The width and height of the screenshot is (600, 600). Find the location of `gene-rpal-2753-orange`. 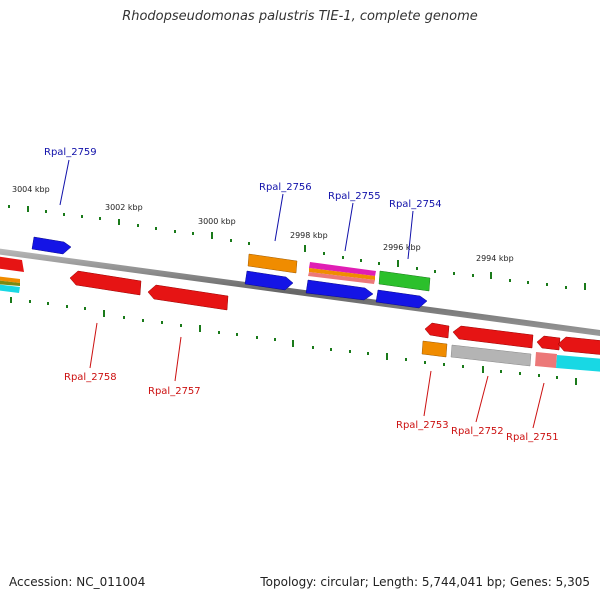

gene-rpal-2753-orange is located at coordinates (434, 349).